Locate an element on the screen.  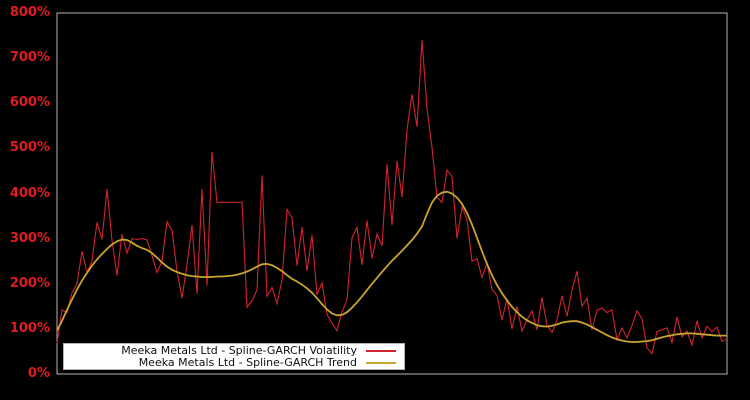
y-tick-label: 400% is located at coordinates (29, 193).